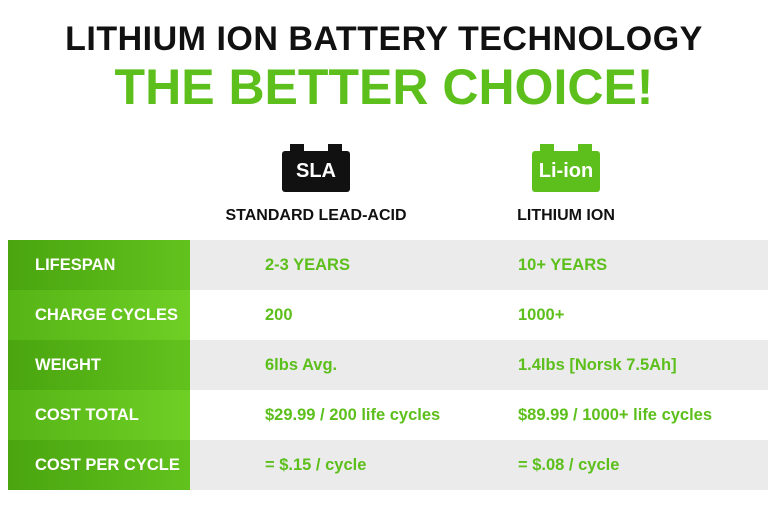 The height and width of the screenshot is (512, 768). Describe the element at coordinates (566, 215) in the screenshot. I see `column-label: LITHIUM ION` at that location.